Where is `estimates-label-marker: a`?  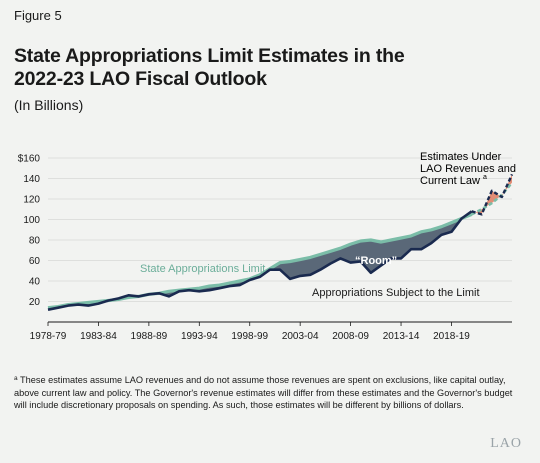
estimates-label-marker: a is located at coordinates (485, 177).